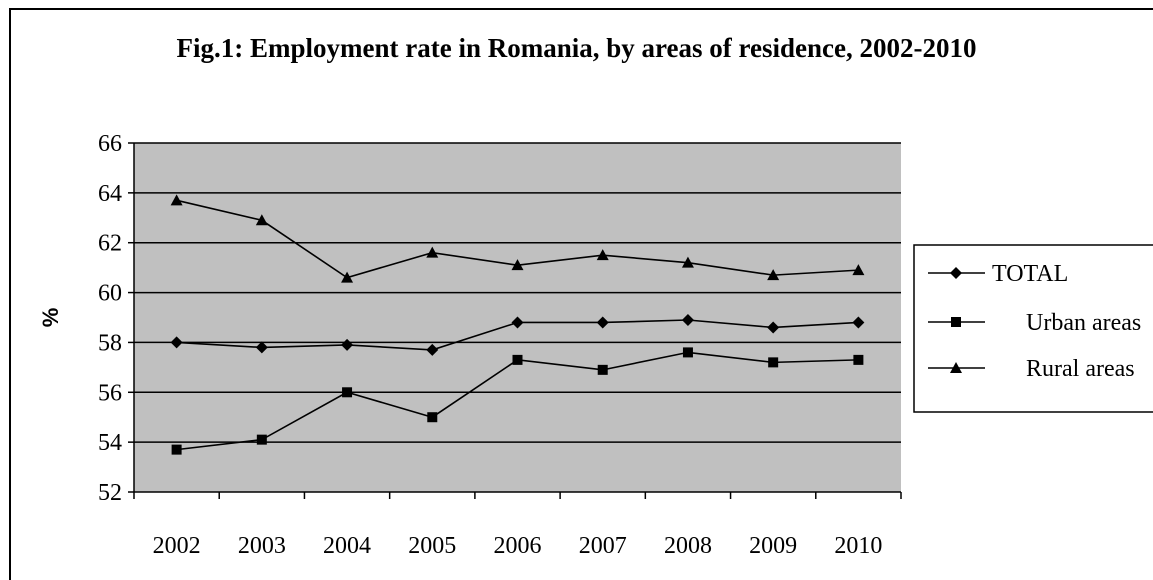 The height and width of the screenshot is (580, 1153). Describe the element at coordinates (262, 546) in the screenshot. I see `x-tick-label: 2003` at that location.